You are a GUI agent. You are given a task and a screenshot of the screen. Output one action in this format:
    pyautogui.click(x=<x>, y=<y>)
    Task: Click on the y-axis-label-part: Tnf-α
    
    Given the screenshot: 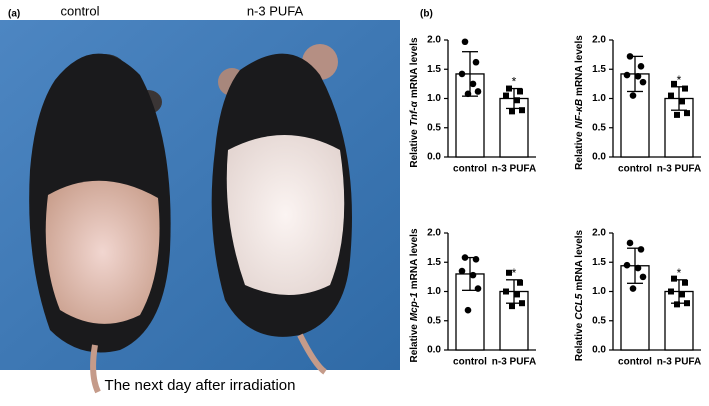 What is the action you would take?
    pyautogui.click(x=414, y=113)
    